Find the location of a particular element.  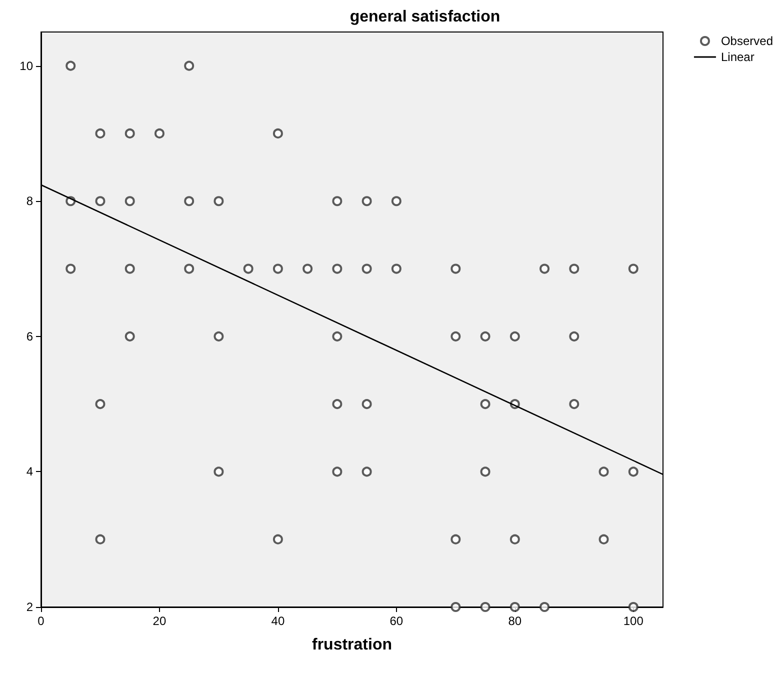

chart-title: general satisfaction is located at coordinates (425, 17).